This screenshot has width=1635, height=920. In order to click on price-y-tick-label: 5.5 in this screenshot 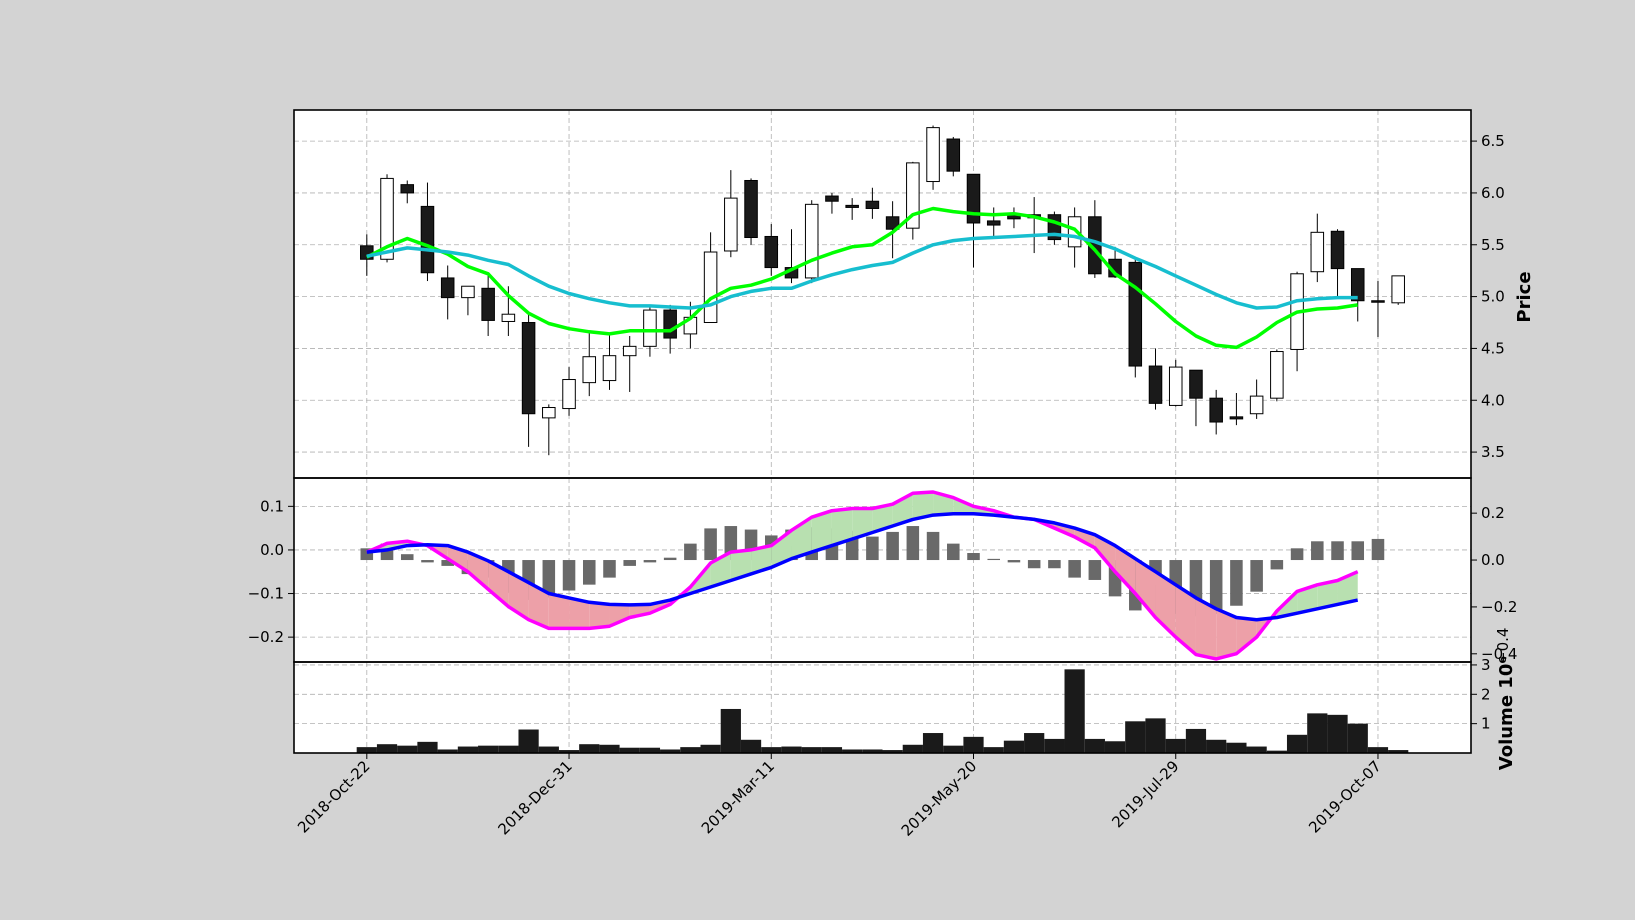, I will do `click(1493, 245)`.